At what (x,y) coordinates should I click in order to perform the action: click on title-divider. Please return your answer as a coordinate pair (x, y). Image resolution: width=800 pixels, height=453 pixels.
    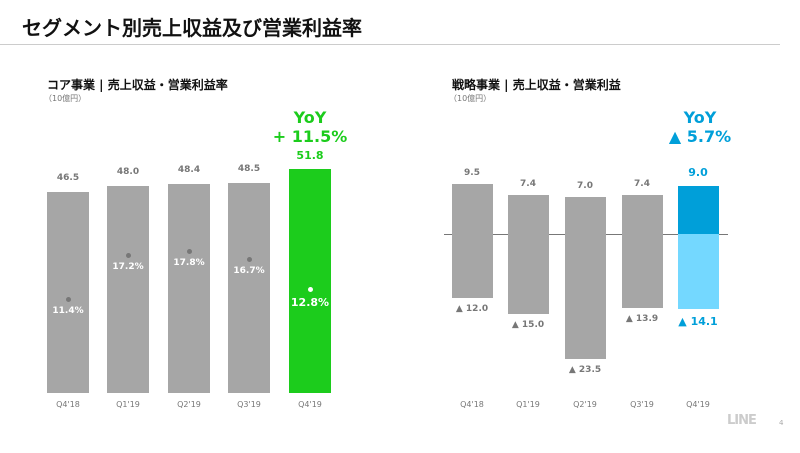
    Looking at the image, I should click on (390, 44).